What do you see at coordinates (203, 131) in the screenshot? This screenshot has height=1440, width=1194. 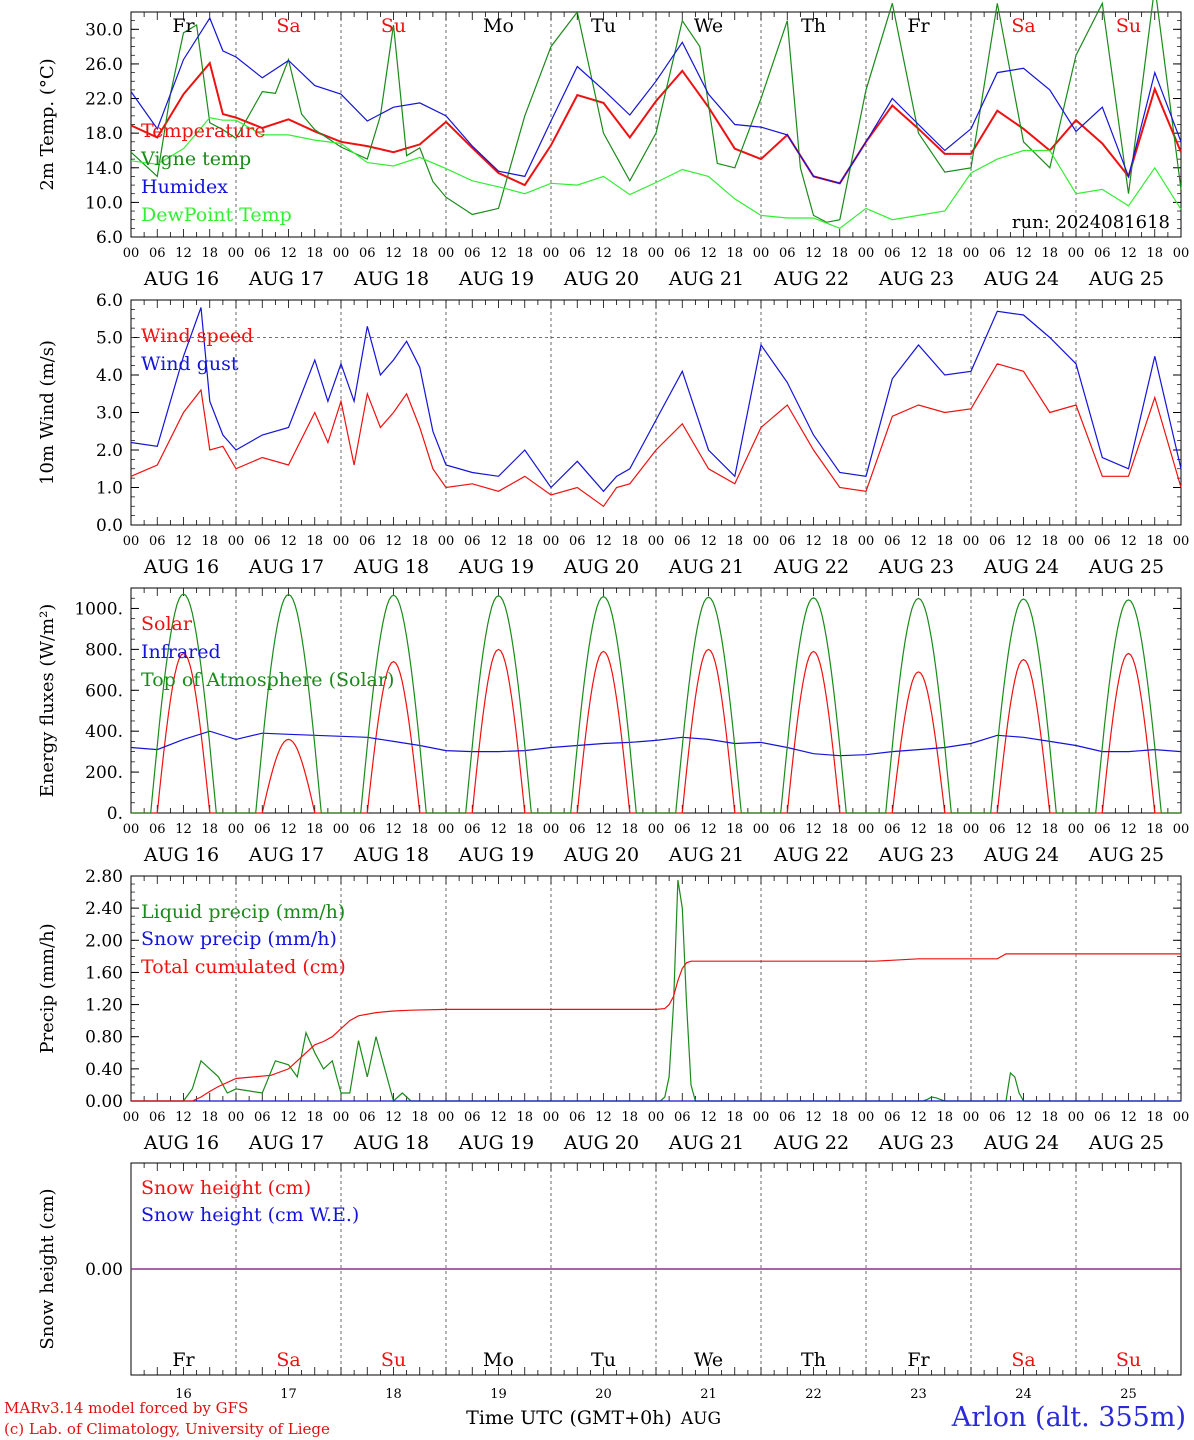 I see `legend-entry: Temperature` at bounding box center [203, 131].